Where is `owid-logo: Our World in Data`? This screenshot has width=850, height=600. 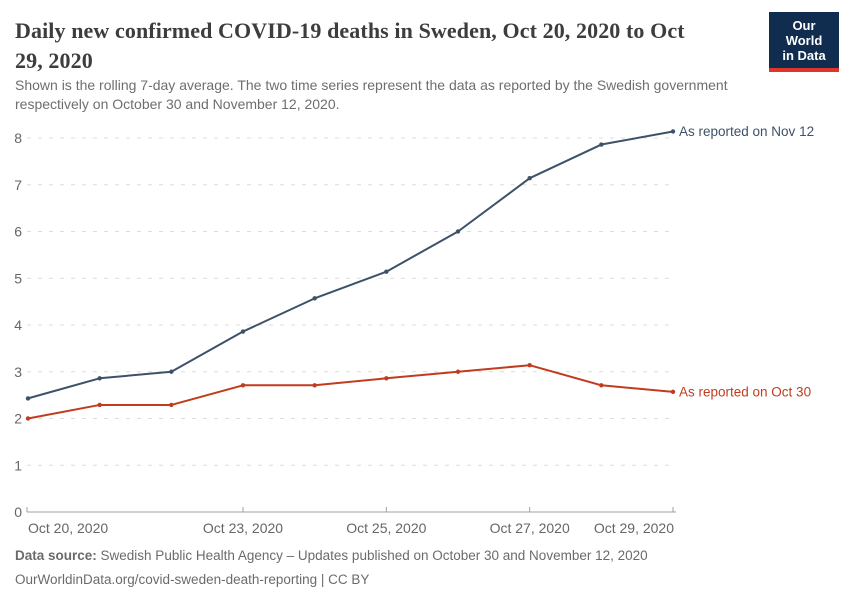
owid-logo: Our World in Data is located at coordinates (804, 42).